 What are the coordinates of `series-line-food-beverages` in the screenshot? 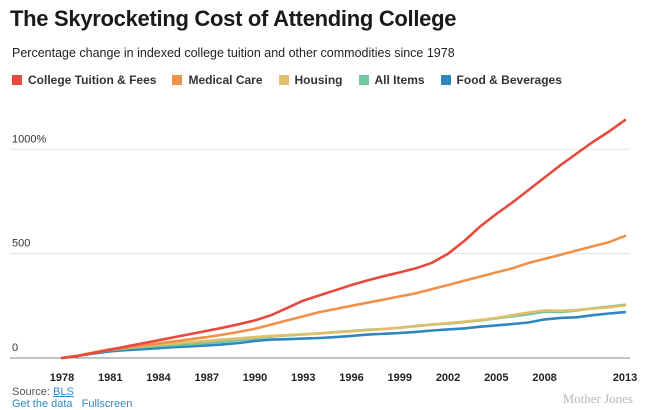 It's located at (343, 335).